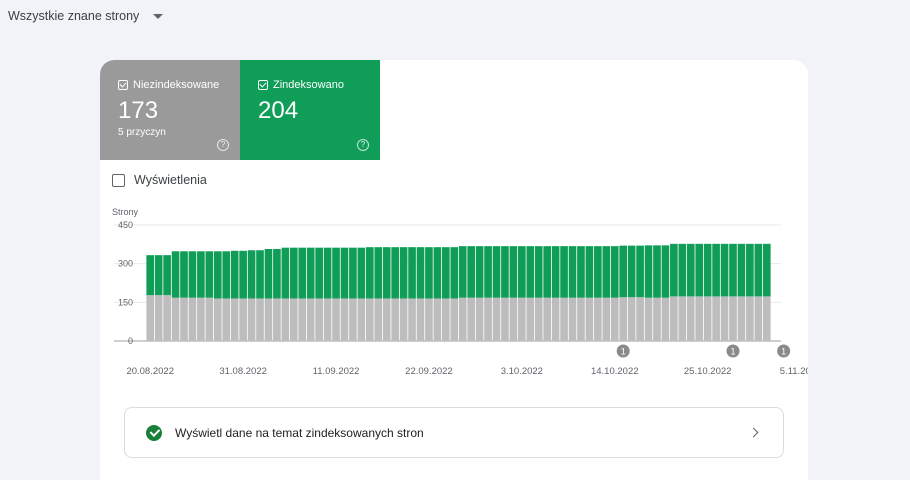 The width and height of the screenshot is (910, 480). Describe the element at coordinates (86, 16) in the screenshot. I see `property-filter-dropdown: Wszystkie znane strony` at that location.